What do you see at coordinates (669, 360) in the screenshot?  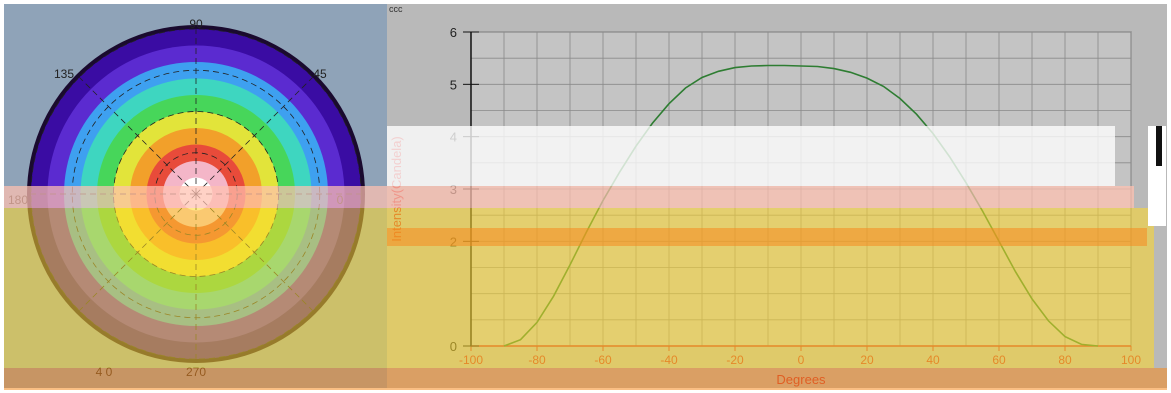 I see `x-tick-label: -40` at bounding box center [669, 360].